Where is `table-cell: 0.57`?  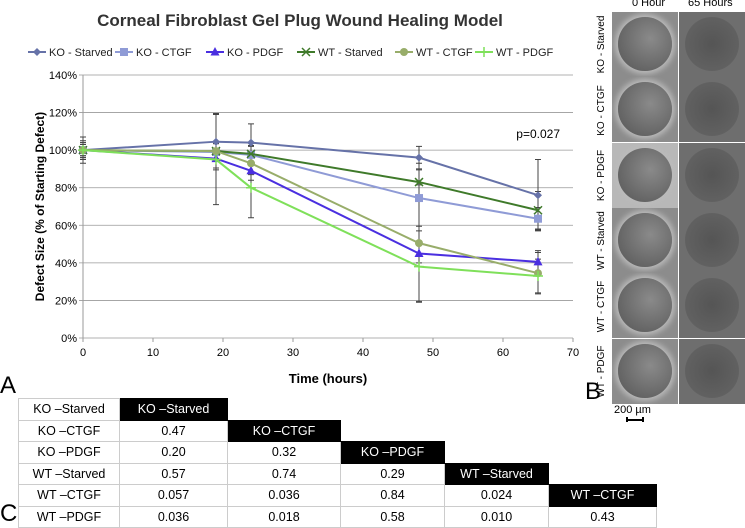
table-cell: 0.57 is located at coordinates (173, 473).